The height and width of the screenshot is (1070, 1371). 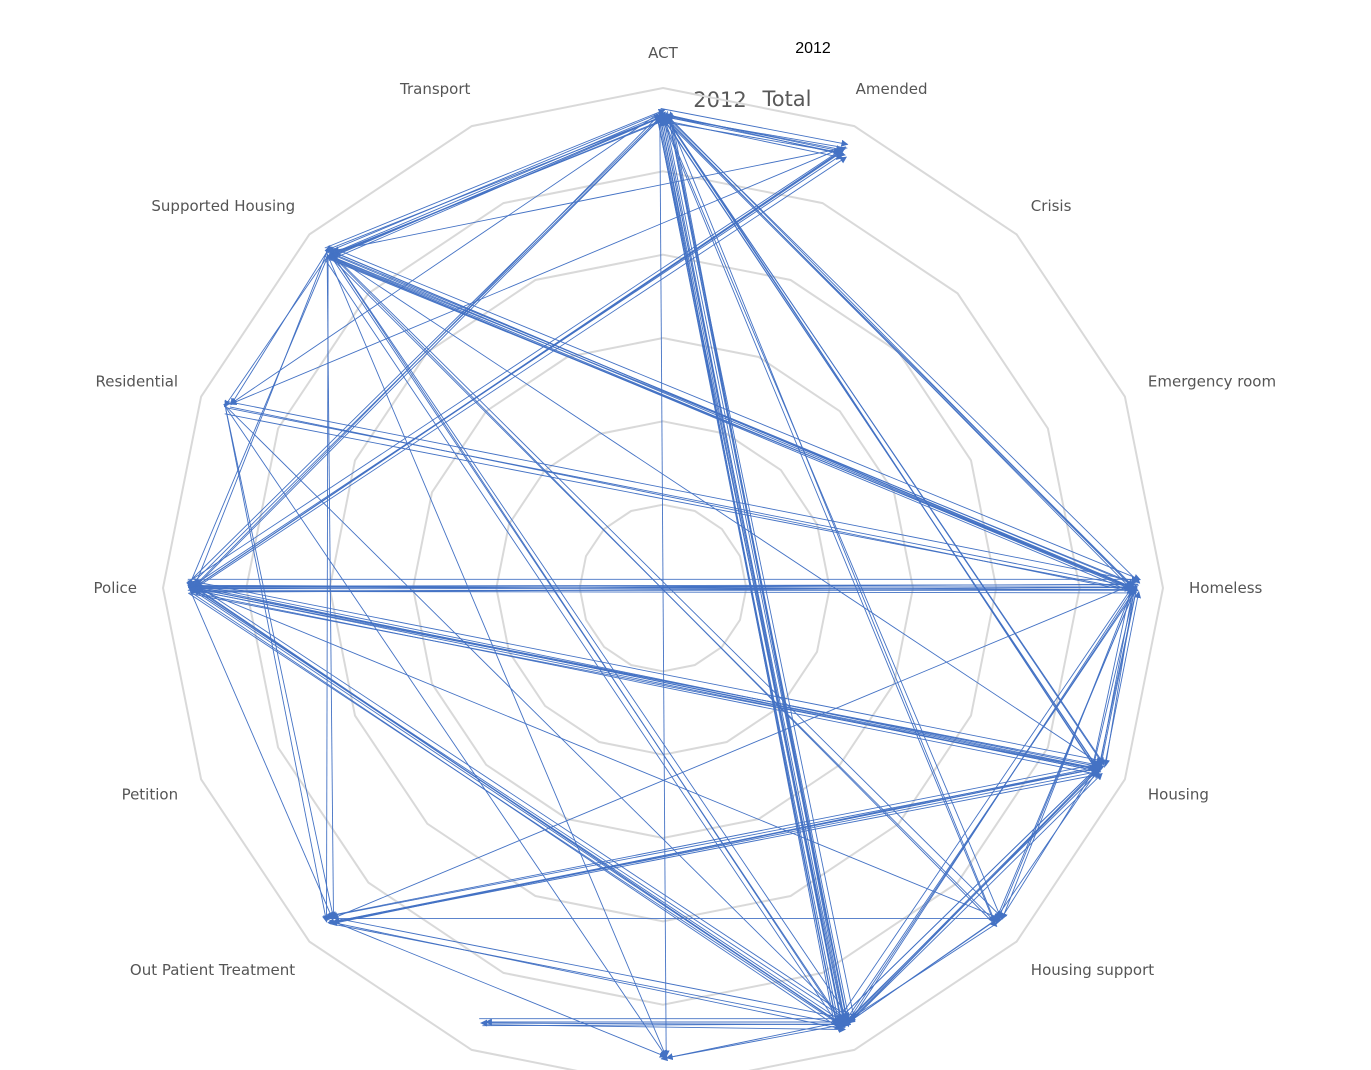 I want to click on node-label-residential: Residential, so click(x=136, y=381).